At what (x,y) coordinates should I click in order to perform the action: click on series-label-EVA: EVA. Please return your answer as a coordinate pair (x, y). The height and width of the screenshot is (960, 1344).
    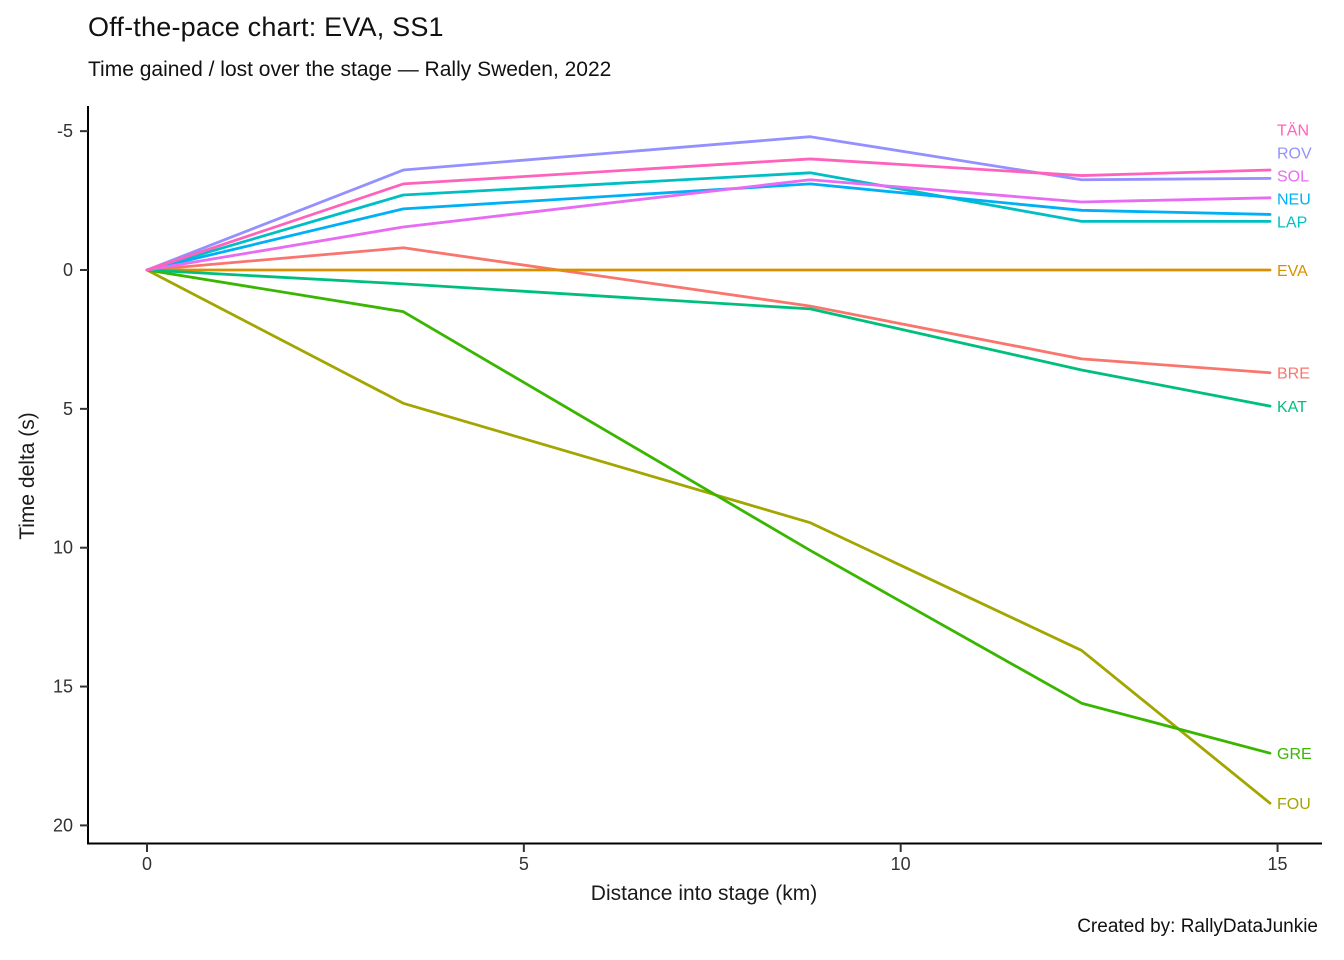
    Looking at the image, I should click on (1292, 271).